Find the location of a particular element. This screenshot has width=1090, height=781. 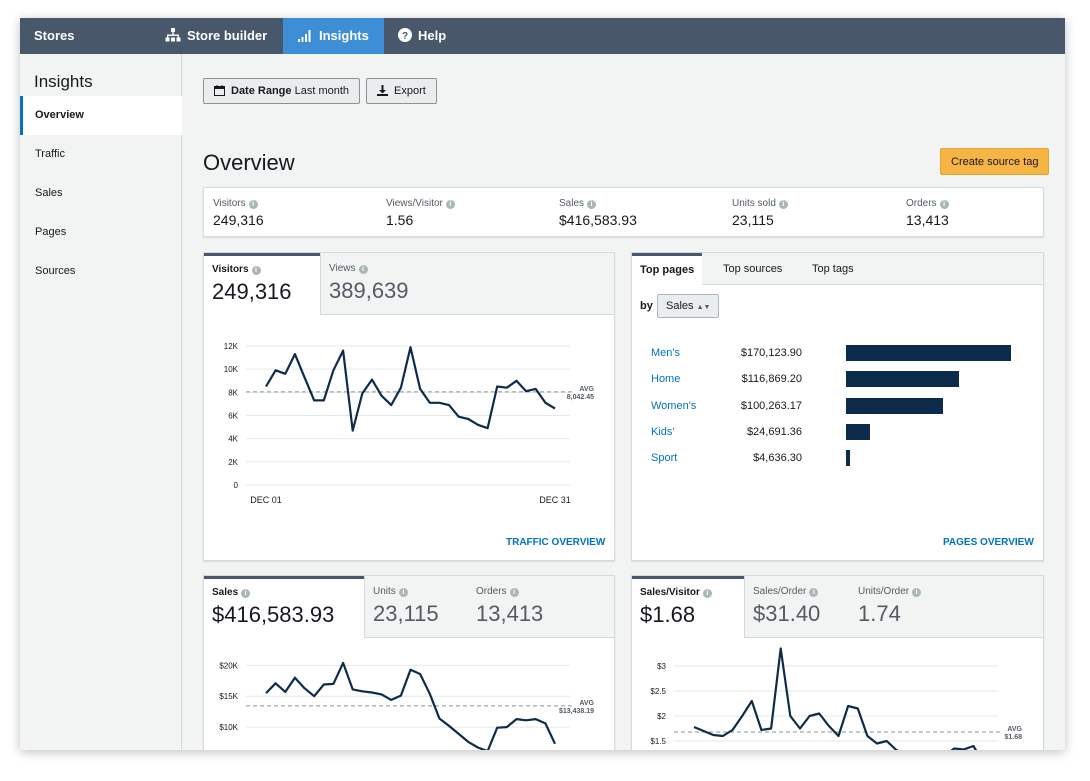

top-row-value: $100,263.17 is located at coordinates (771, 406).